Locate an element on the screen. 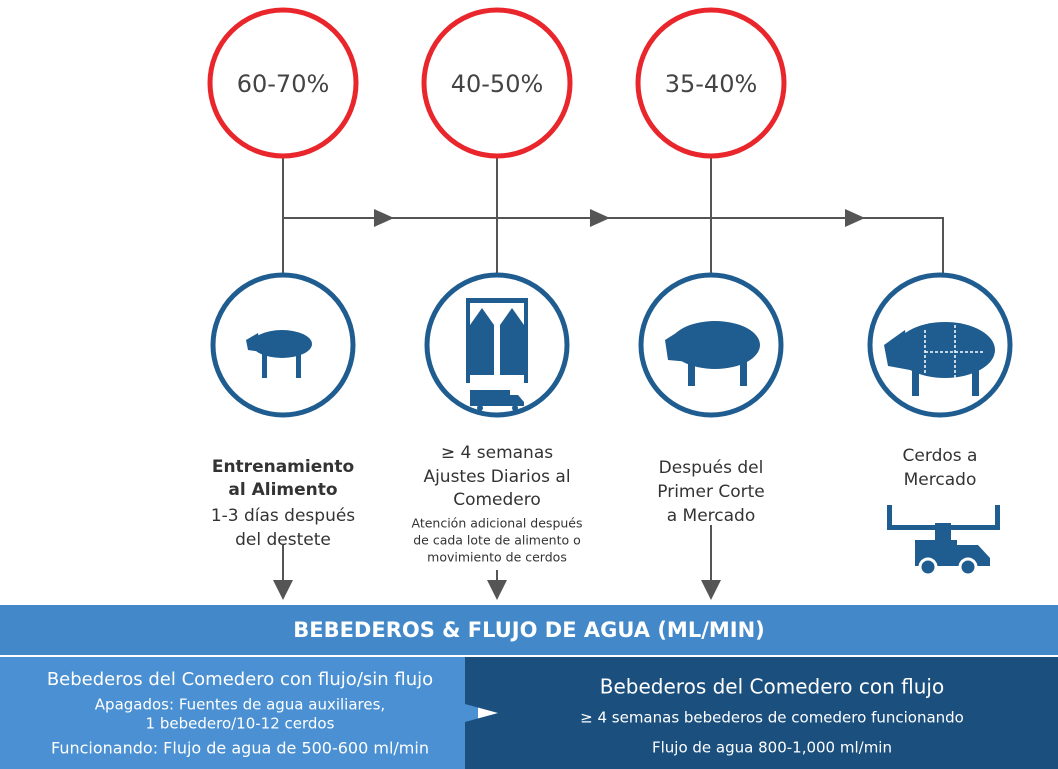 This screenshot has width=1058, height=769. panel-line: 1 bebedero/10-12 cerdos is located at coordinates (240, 724).